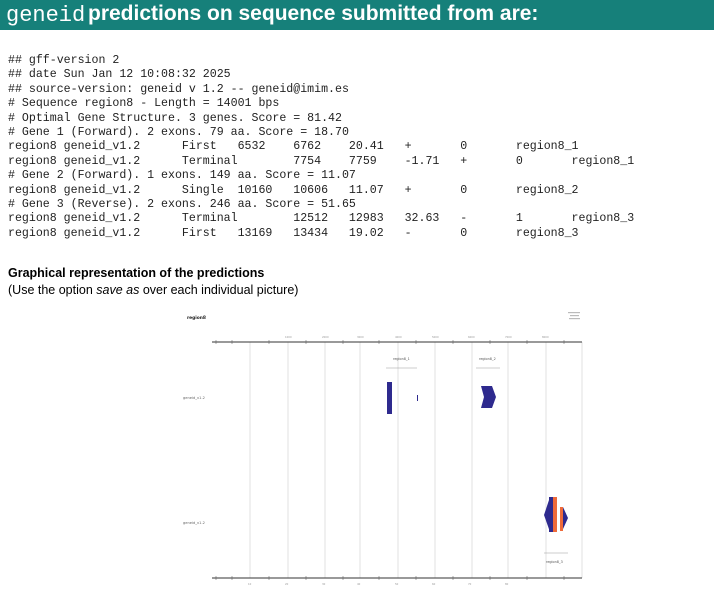 The height and width of the screenshot is (597, 717). I want to click on gene1-exon-first, so click(389, 398).